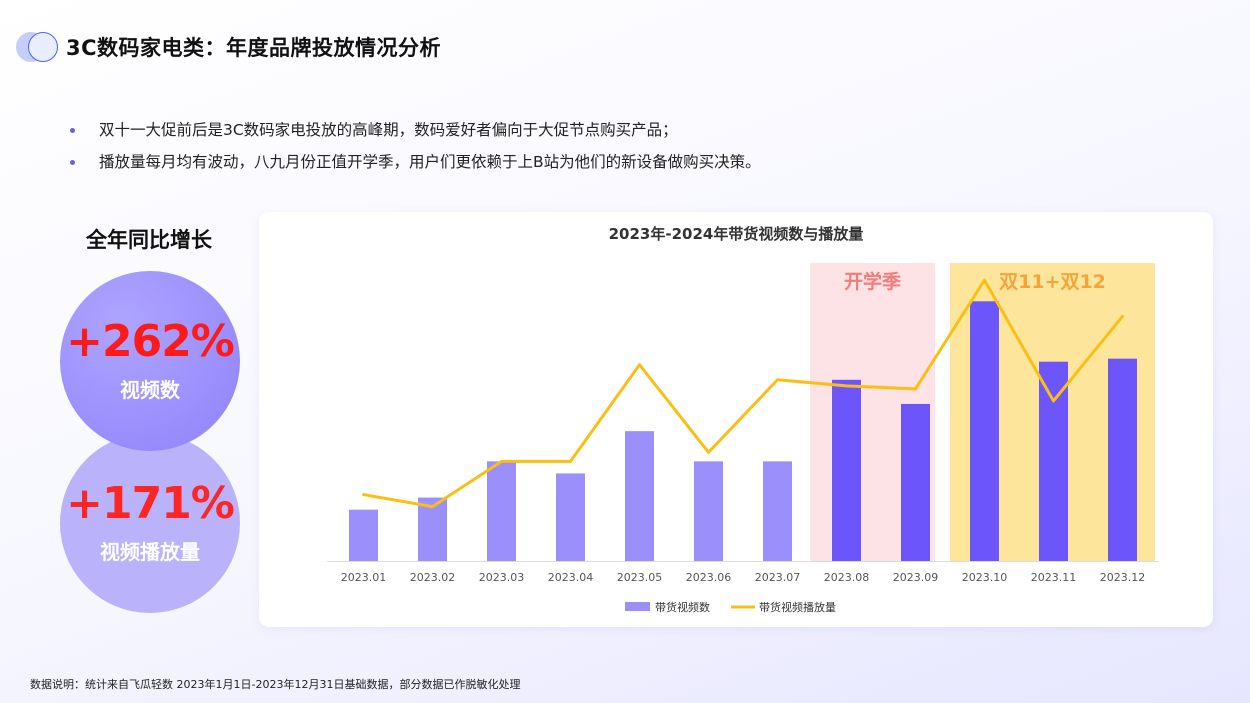  Describe the element at coordinates (571, 577) in the screenshot. I see `x-tick-label: 2023.04` at that location.